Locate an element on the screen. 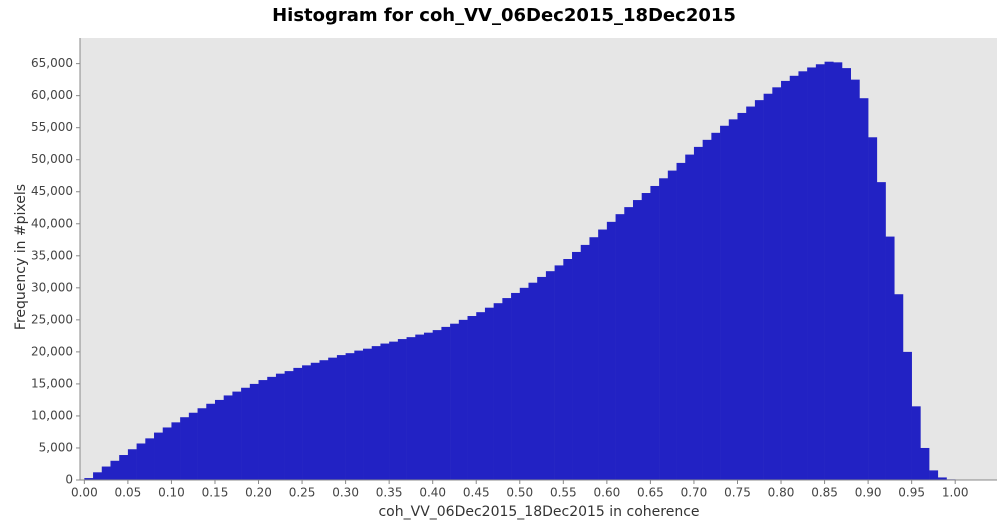 This screenshot has width=1008, height=528. x-tick-label: 0.40 is located at coordinates (432, 493).